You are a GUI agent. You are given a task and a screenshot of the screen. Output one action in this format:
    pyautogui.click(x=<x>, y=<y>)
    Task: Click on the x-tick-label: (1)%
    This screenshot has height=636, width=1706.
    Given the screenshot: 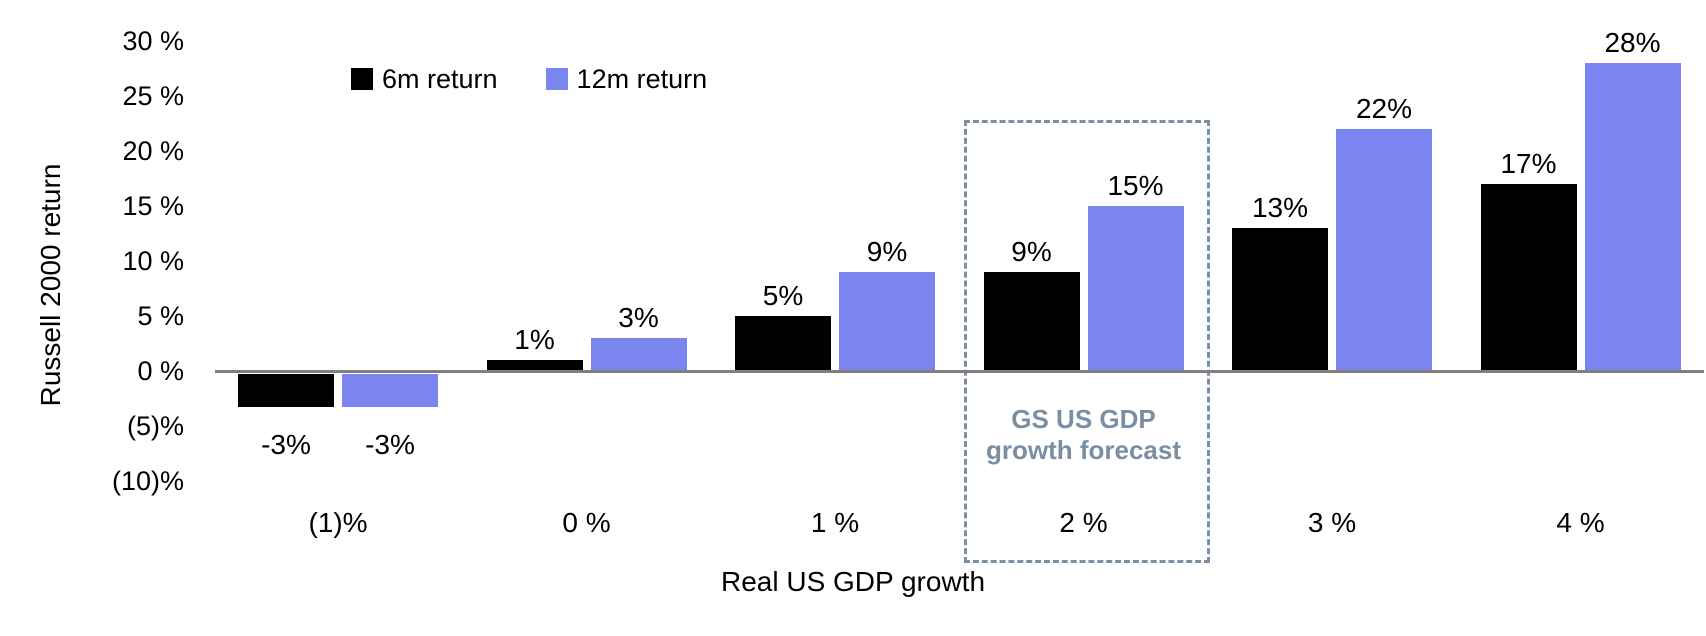 What is the action you would take?
    pyautogui.click(x=338, y=522)
    